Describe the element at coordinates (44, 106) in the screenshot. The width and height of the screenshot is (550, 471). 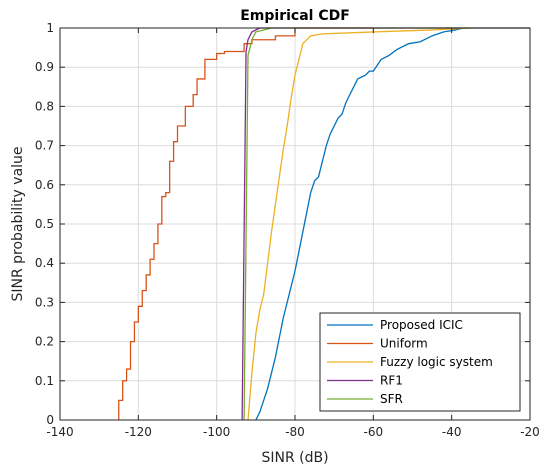
I see `y-tick-label: 0.8` at that location.